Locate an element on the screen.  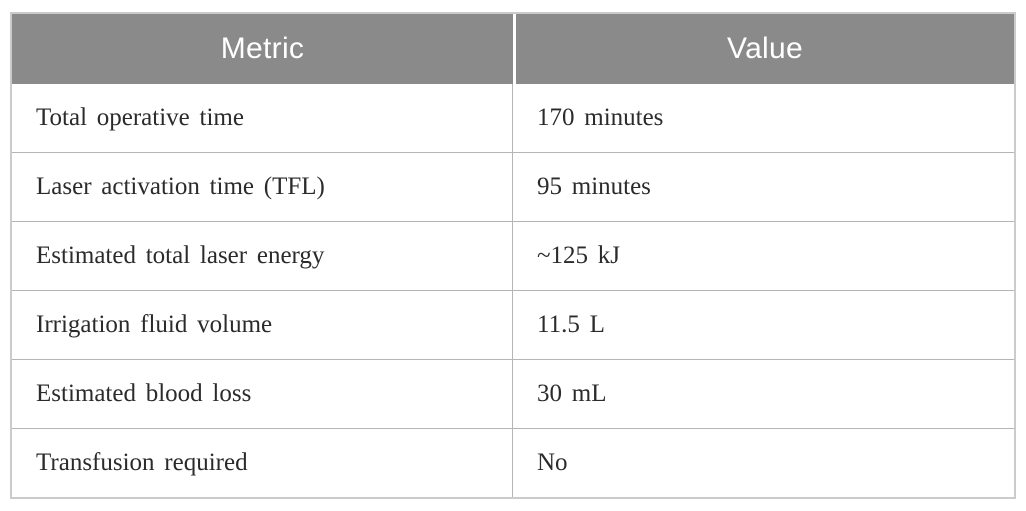
value-cell: ~125 kJ is located at coordinates (579, 255).